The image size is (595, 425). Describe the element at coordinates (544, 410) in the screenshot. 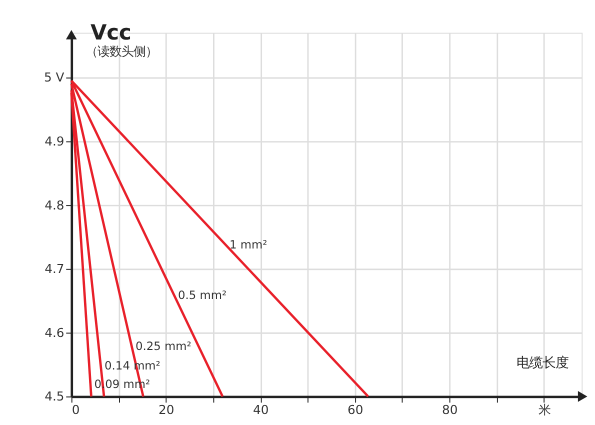

I see `x-tick-label: 米` at that location.